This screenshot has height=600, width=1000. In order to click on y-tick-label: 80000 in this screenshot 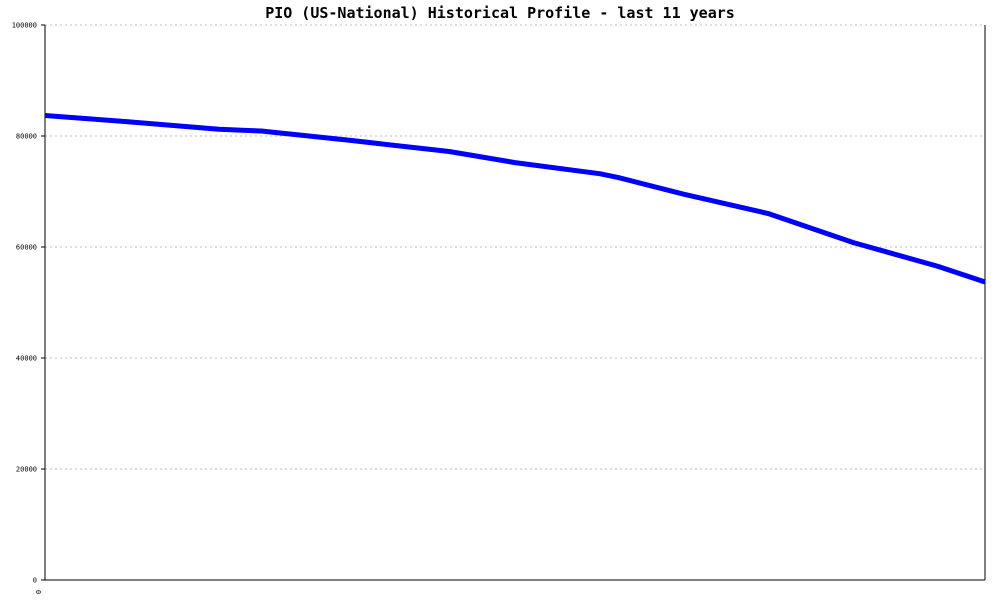, I will do `click(26, 137)`.